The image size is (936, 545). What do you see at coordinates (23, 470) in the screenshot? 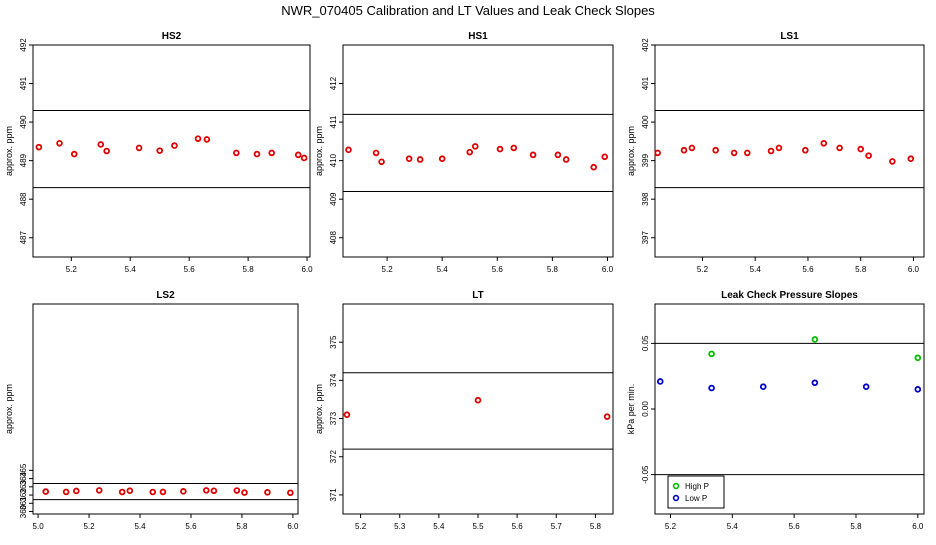
I see `y-tick-label: 365` at bounding box center [23, 470].